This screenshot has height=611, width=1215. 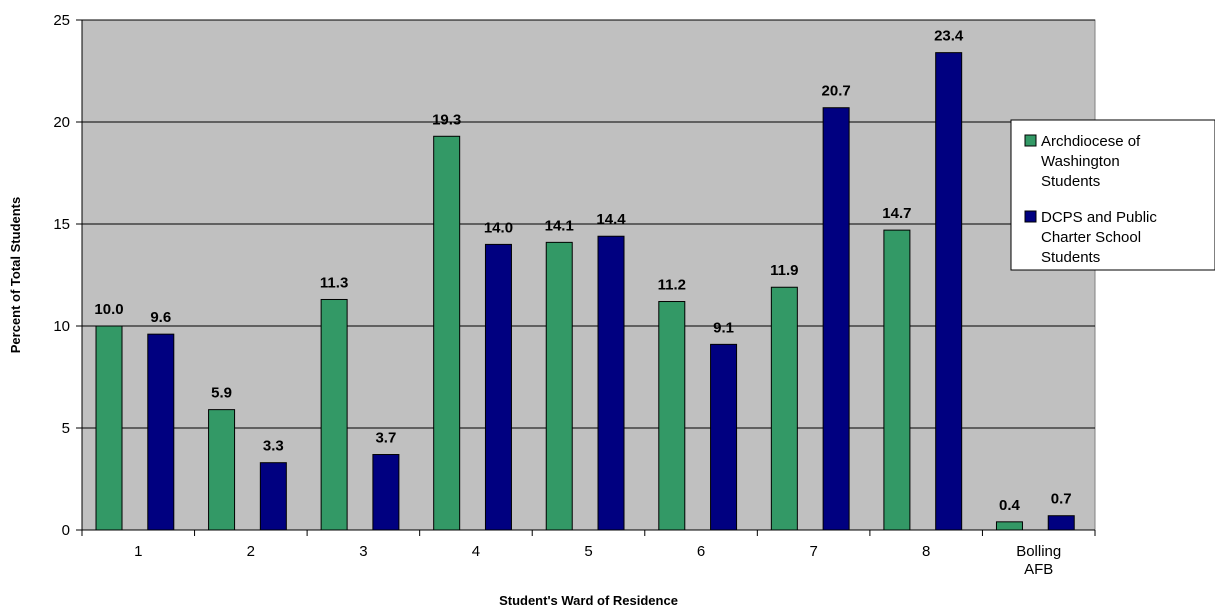 I want to click on y-tick-label: 5, so click(x=66, y=428).